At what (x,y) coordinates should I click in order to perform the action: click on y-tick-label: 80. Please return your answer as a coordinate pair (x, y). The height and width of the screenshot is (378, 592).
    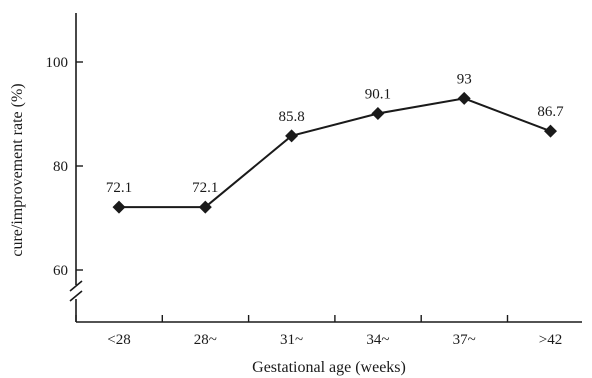
    Looking at the image, I should click on (60, 167).